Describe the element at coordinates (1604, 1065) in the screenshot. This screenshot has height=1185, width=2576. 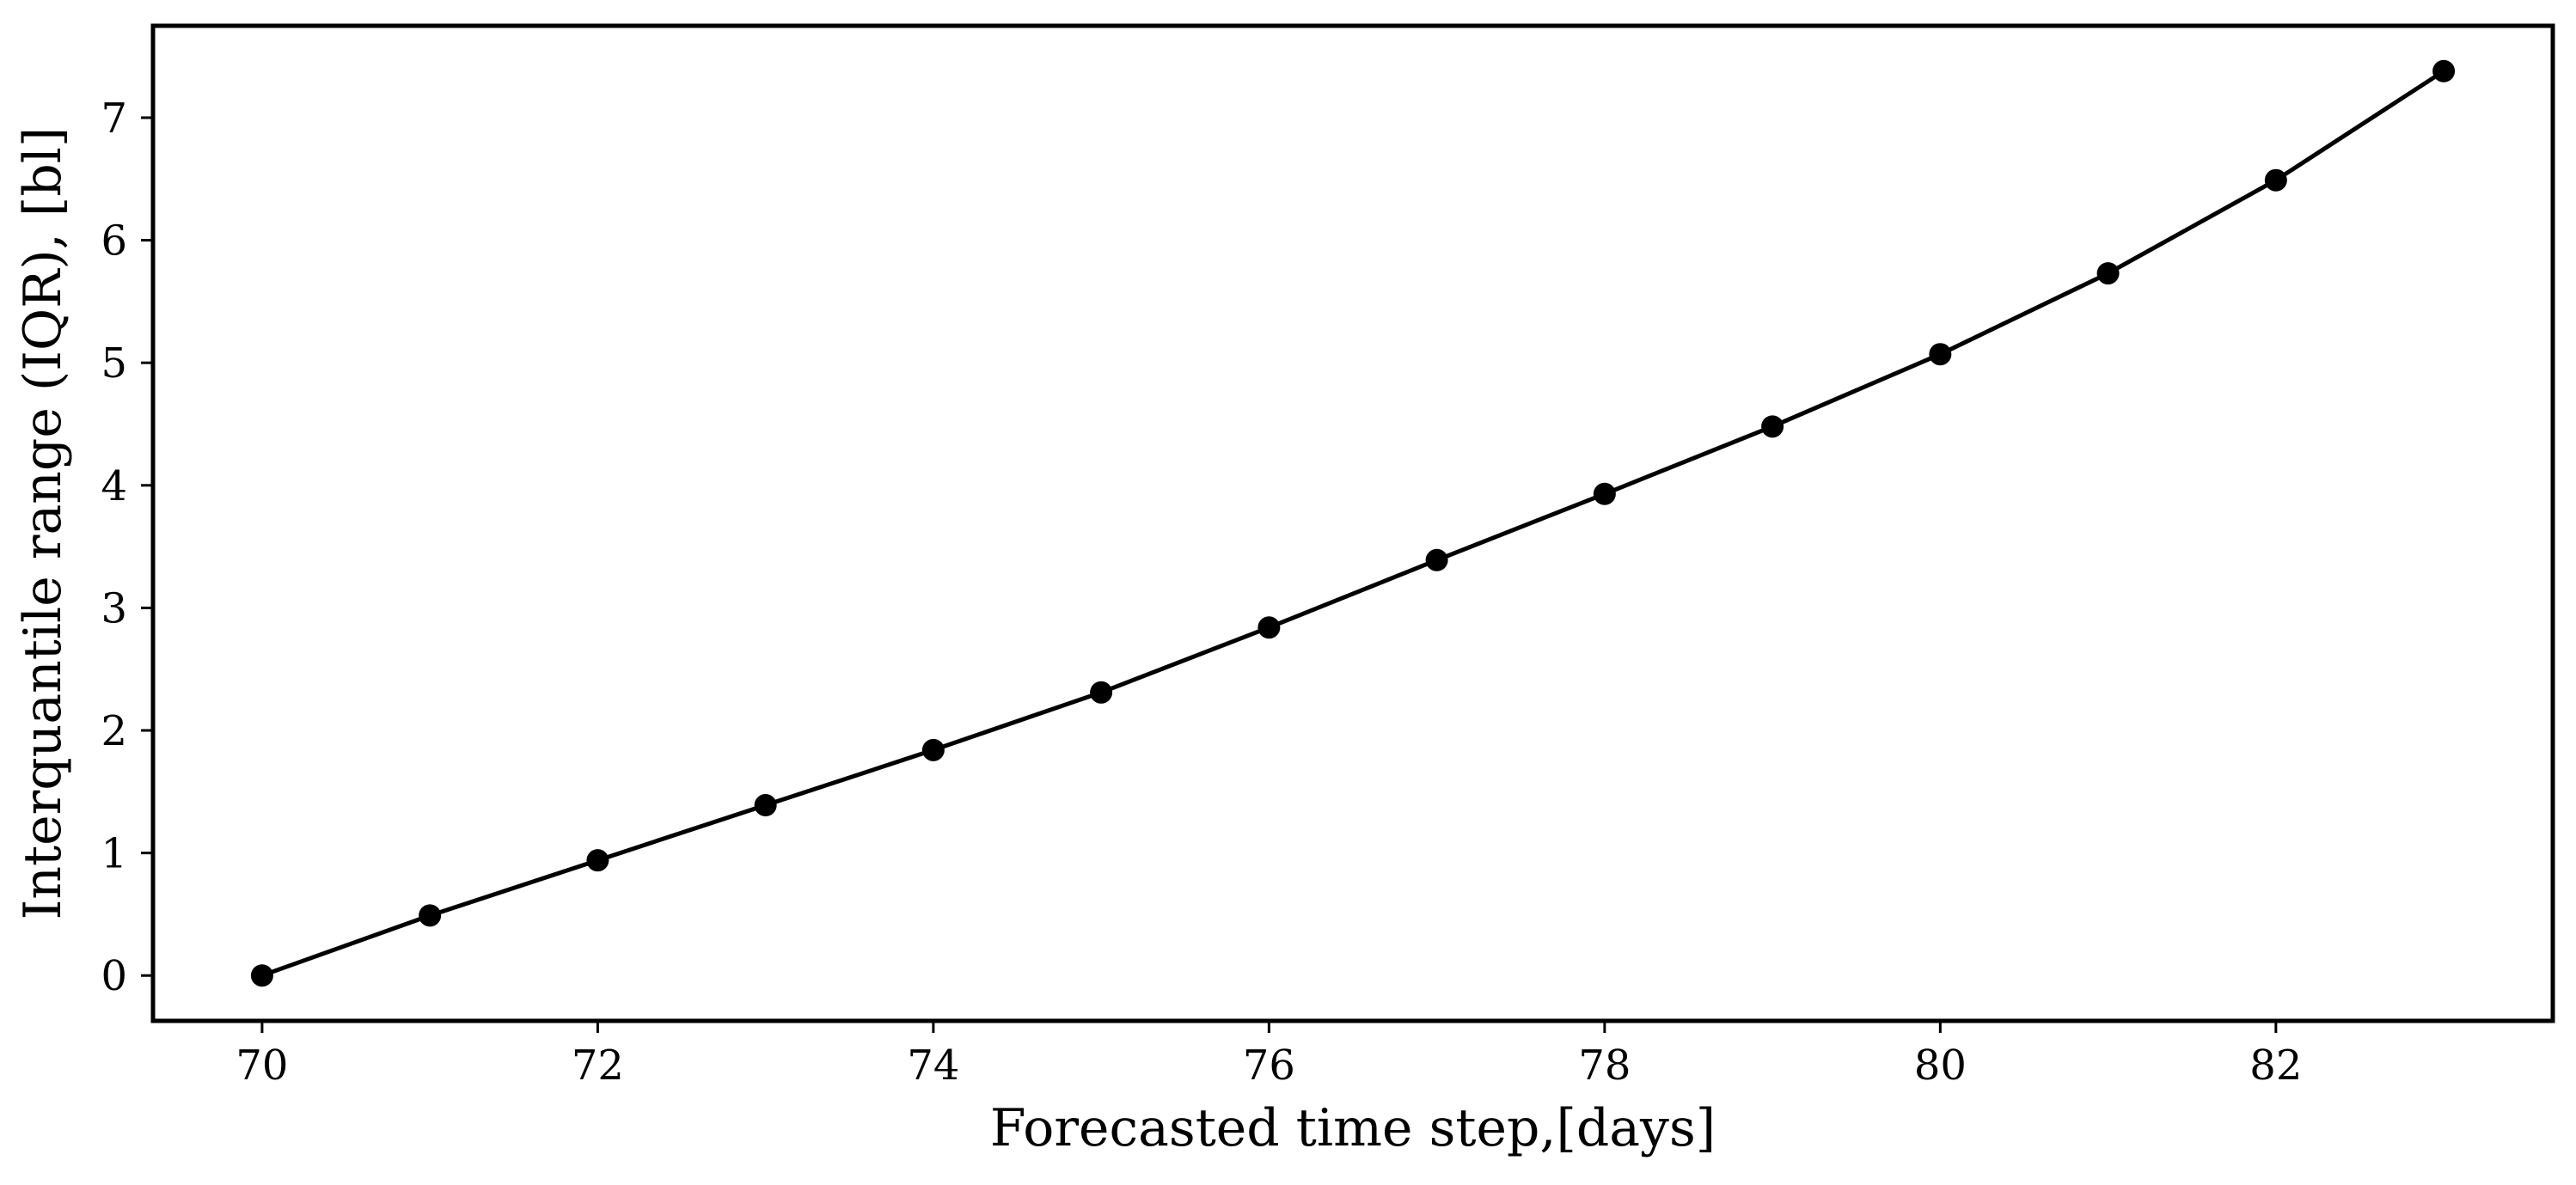
I see `x-tick-label: 78` at that location.